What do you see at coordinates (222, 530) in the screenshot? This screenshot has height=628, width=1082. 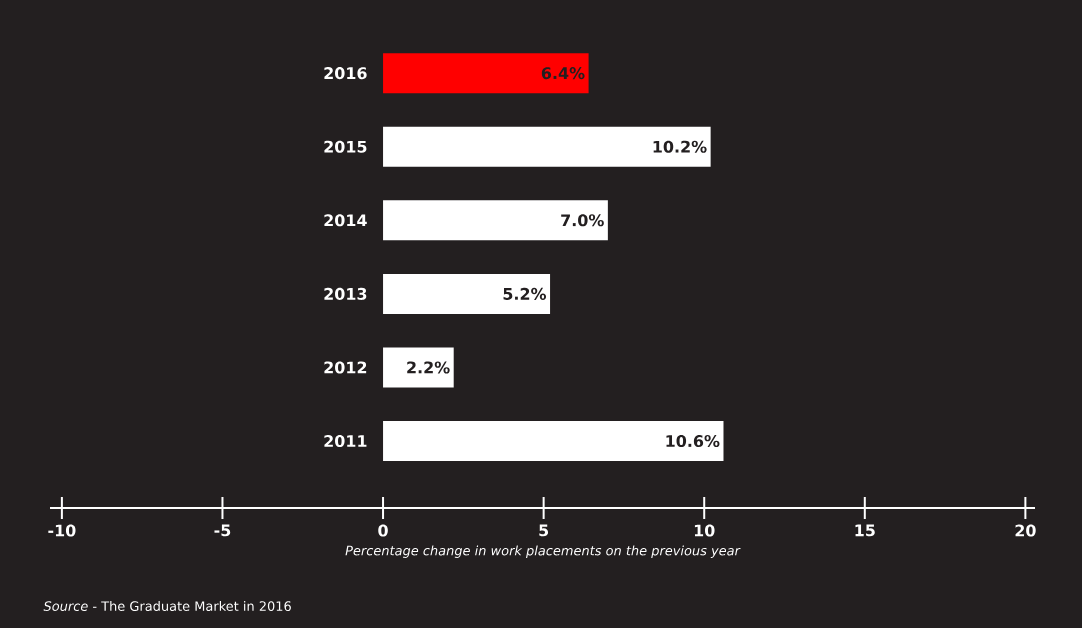 I see `x-tick-label: -5` at bounding box center [222, 530].